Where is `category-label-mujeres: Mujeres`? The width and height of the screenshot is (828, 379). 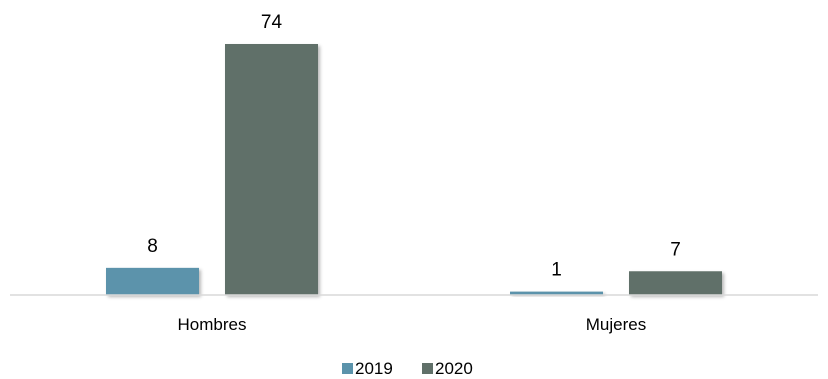 category-label-mujeres: Mujeres is located at coordinates (616, 324).